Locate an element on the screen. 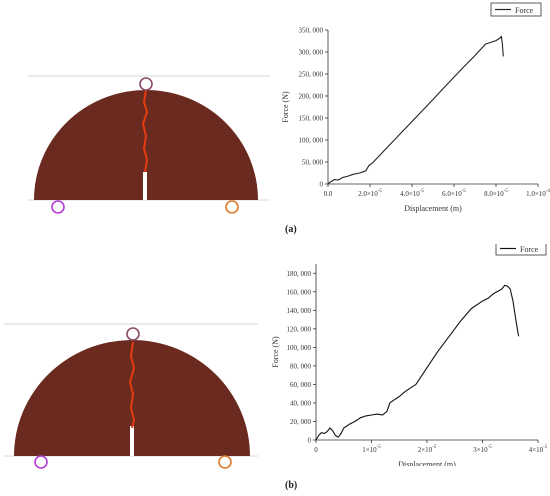 The image size is (550, 496). x-tick-label: 4×10⁻⁵ is located at coordinates (538, 449).